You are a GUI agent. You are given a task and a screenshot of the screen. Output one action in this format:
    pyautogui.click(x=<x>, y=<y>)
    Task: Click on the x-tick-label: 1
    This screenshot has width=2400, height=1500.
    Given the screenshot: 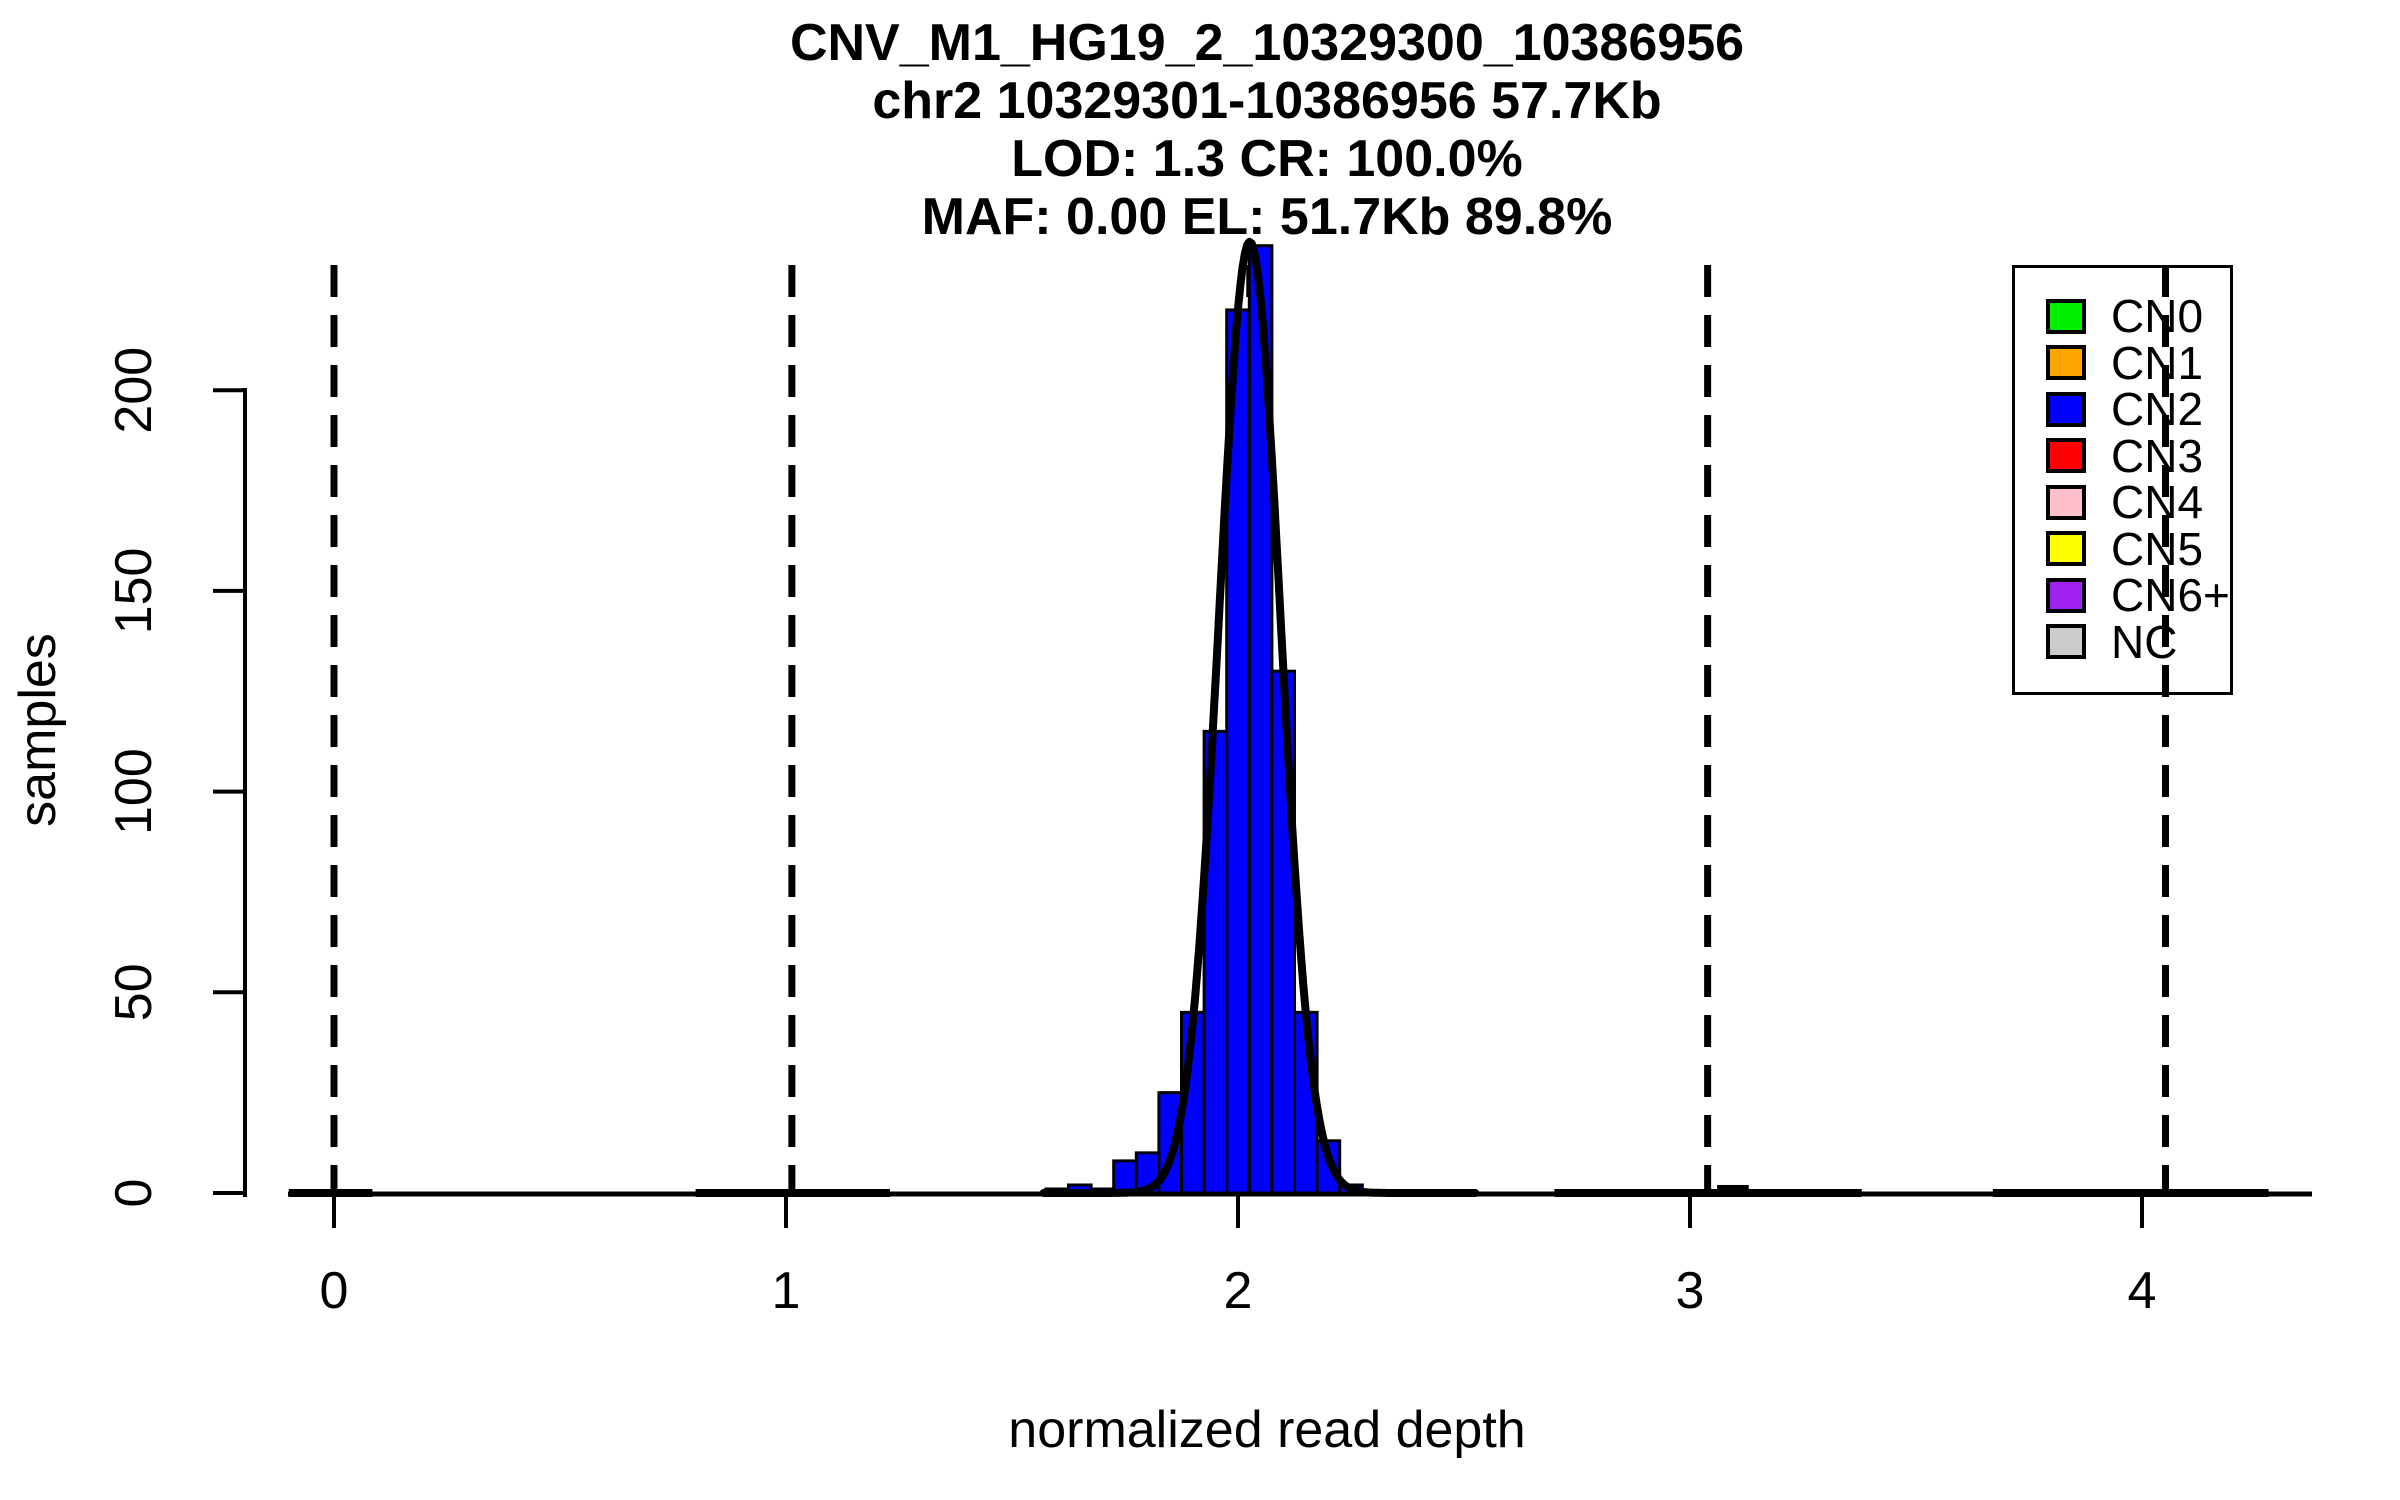 What is the action you would take?
    pyautogui.click(x=786, y=1291)
    